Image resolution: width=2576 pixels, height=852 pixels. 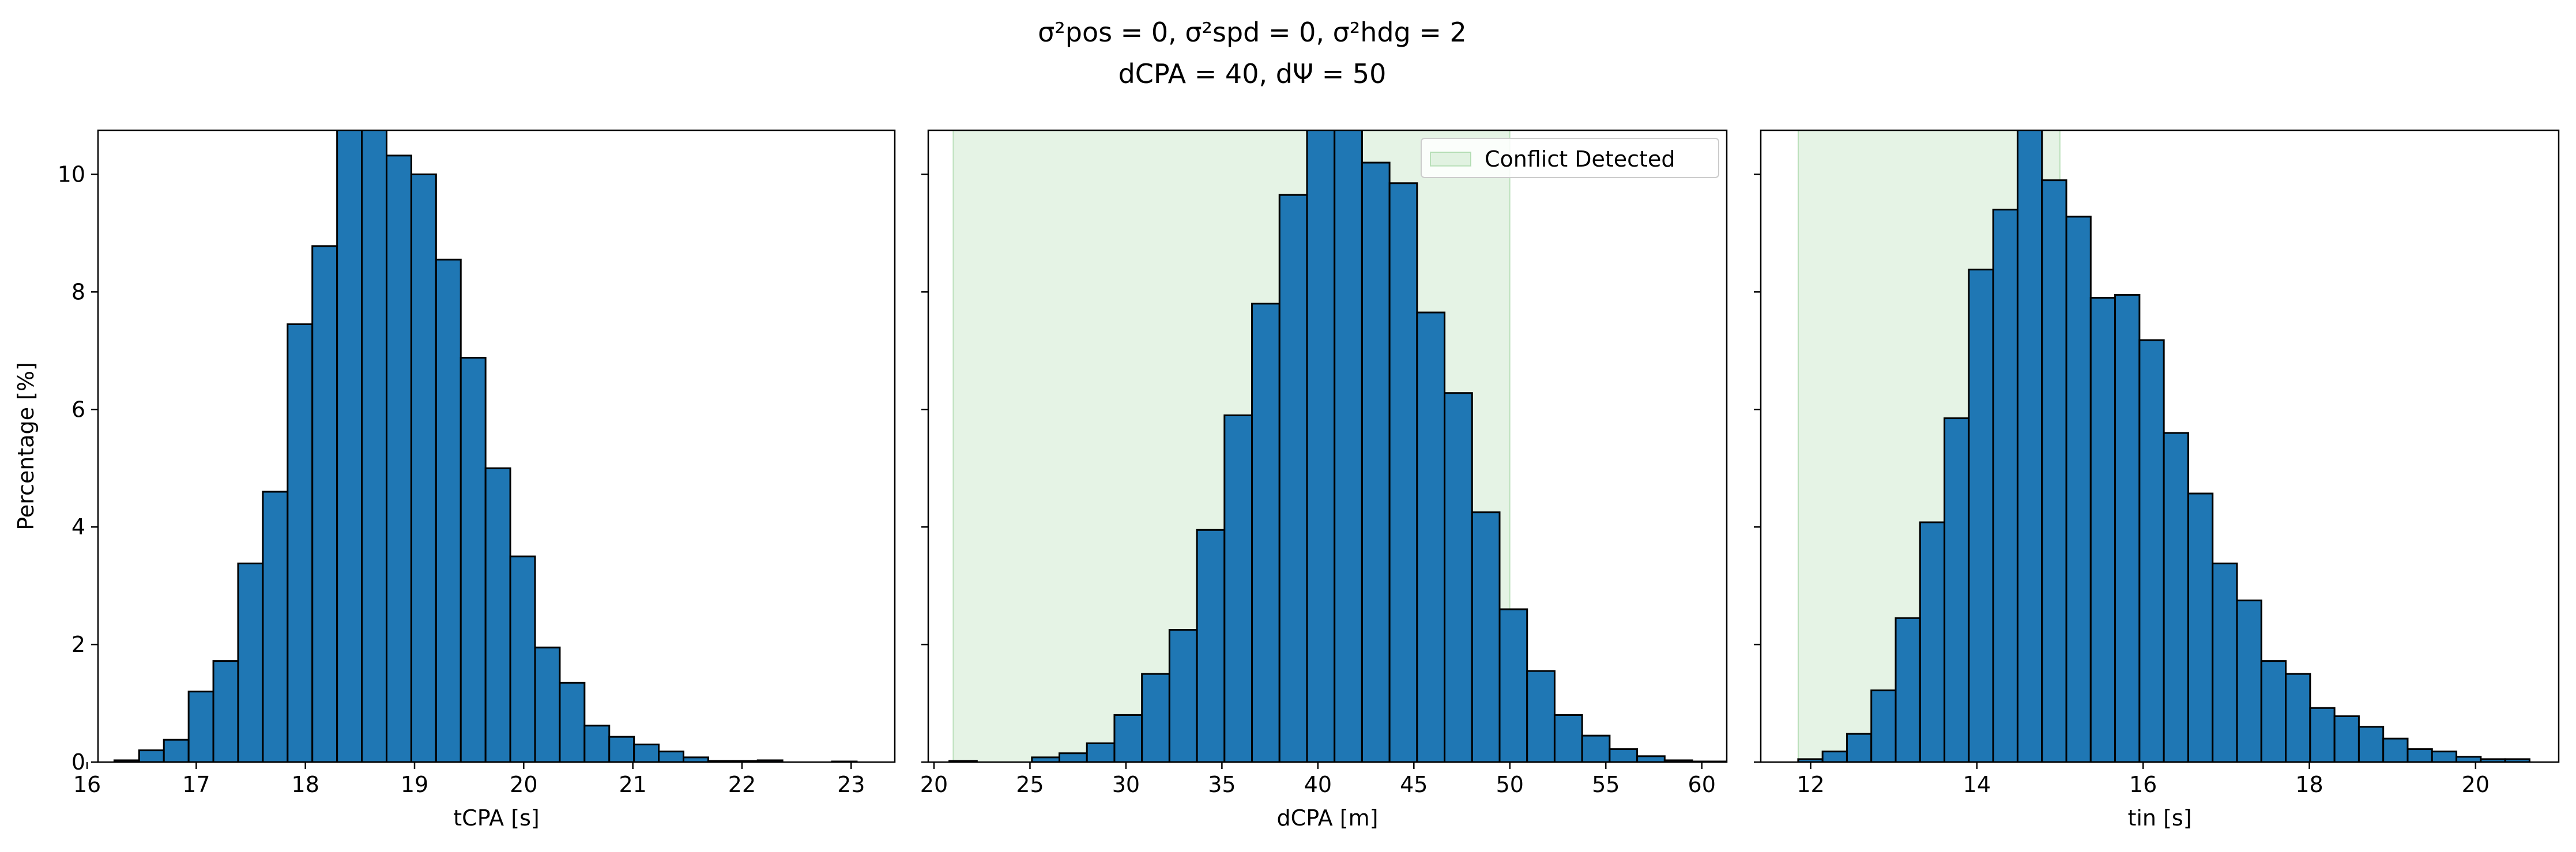 What do you see at coordinates (851, 784) in the screenshot?
I see `x-tick-label: 23` at bounding box center [851, 784].